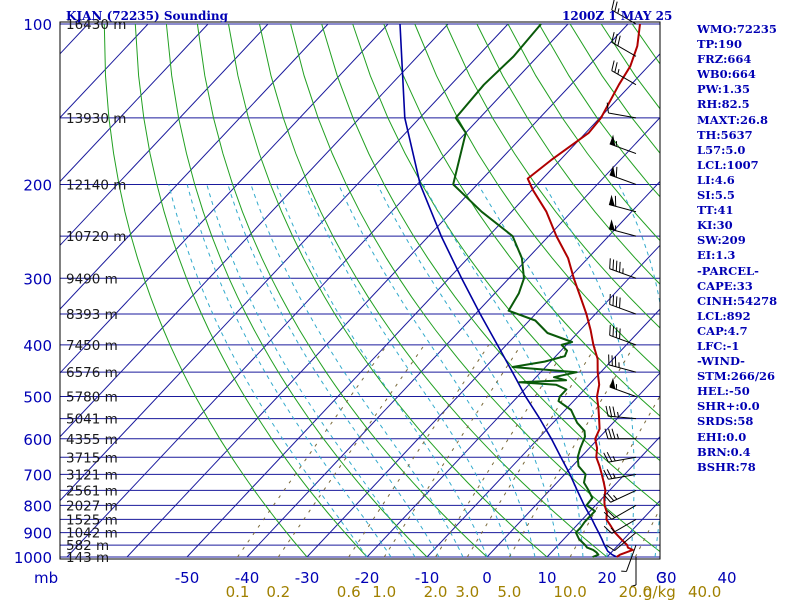  Describe the element at coordinates (726, 578) in the screenshot. I see `temperature-tick-label: 40` at that location.